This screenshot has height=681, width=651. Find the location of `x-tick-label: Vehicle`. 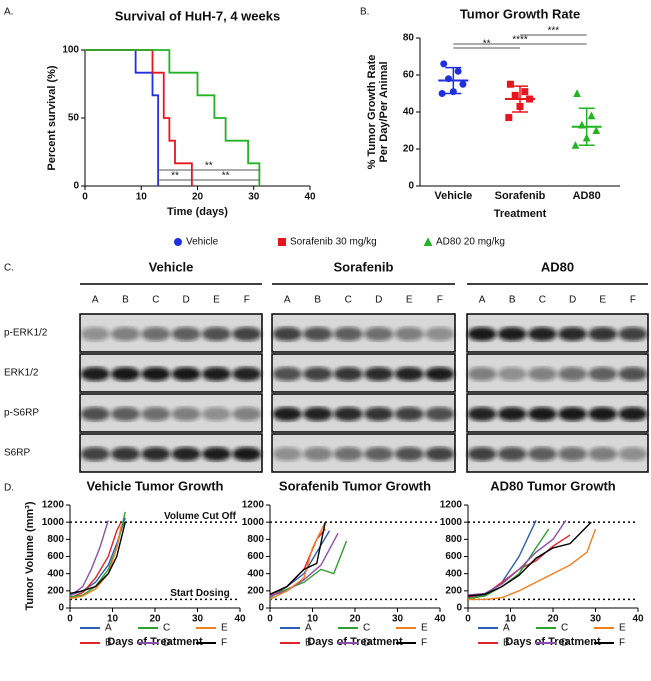

x-tick-label: Vehicle is located at coordinates (453, 196).